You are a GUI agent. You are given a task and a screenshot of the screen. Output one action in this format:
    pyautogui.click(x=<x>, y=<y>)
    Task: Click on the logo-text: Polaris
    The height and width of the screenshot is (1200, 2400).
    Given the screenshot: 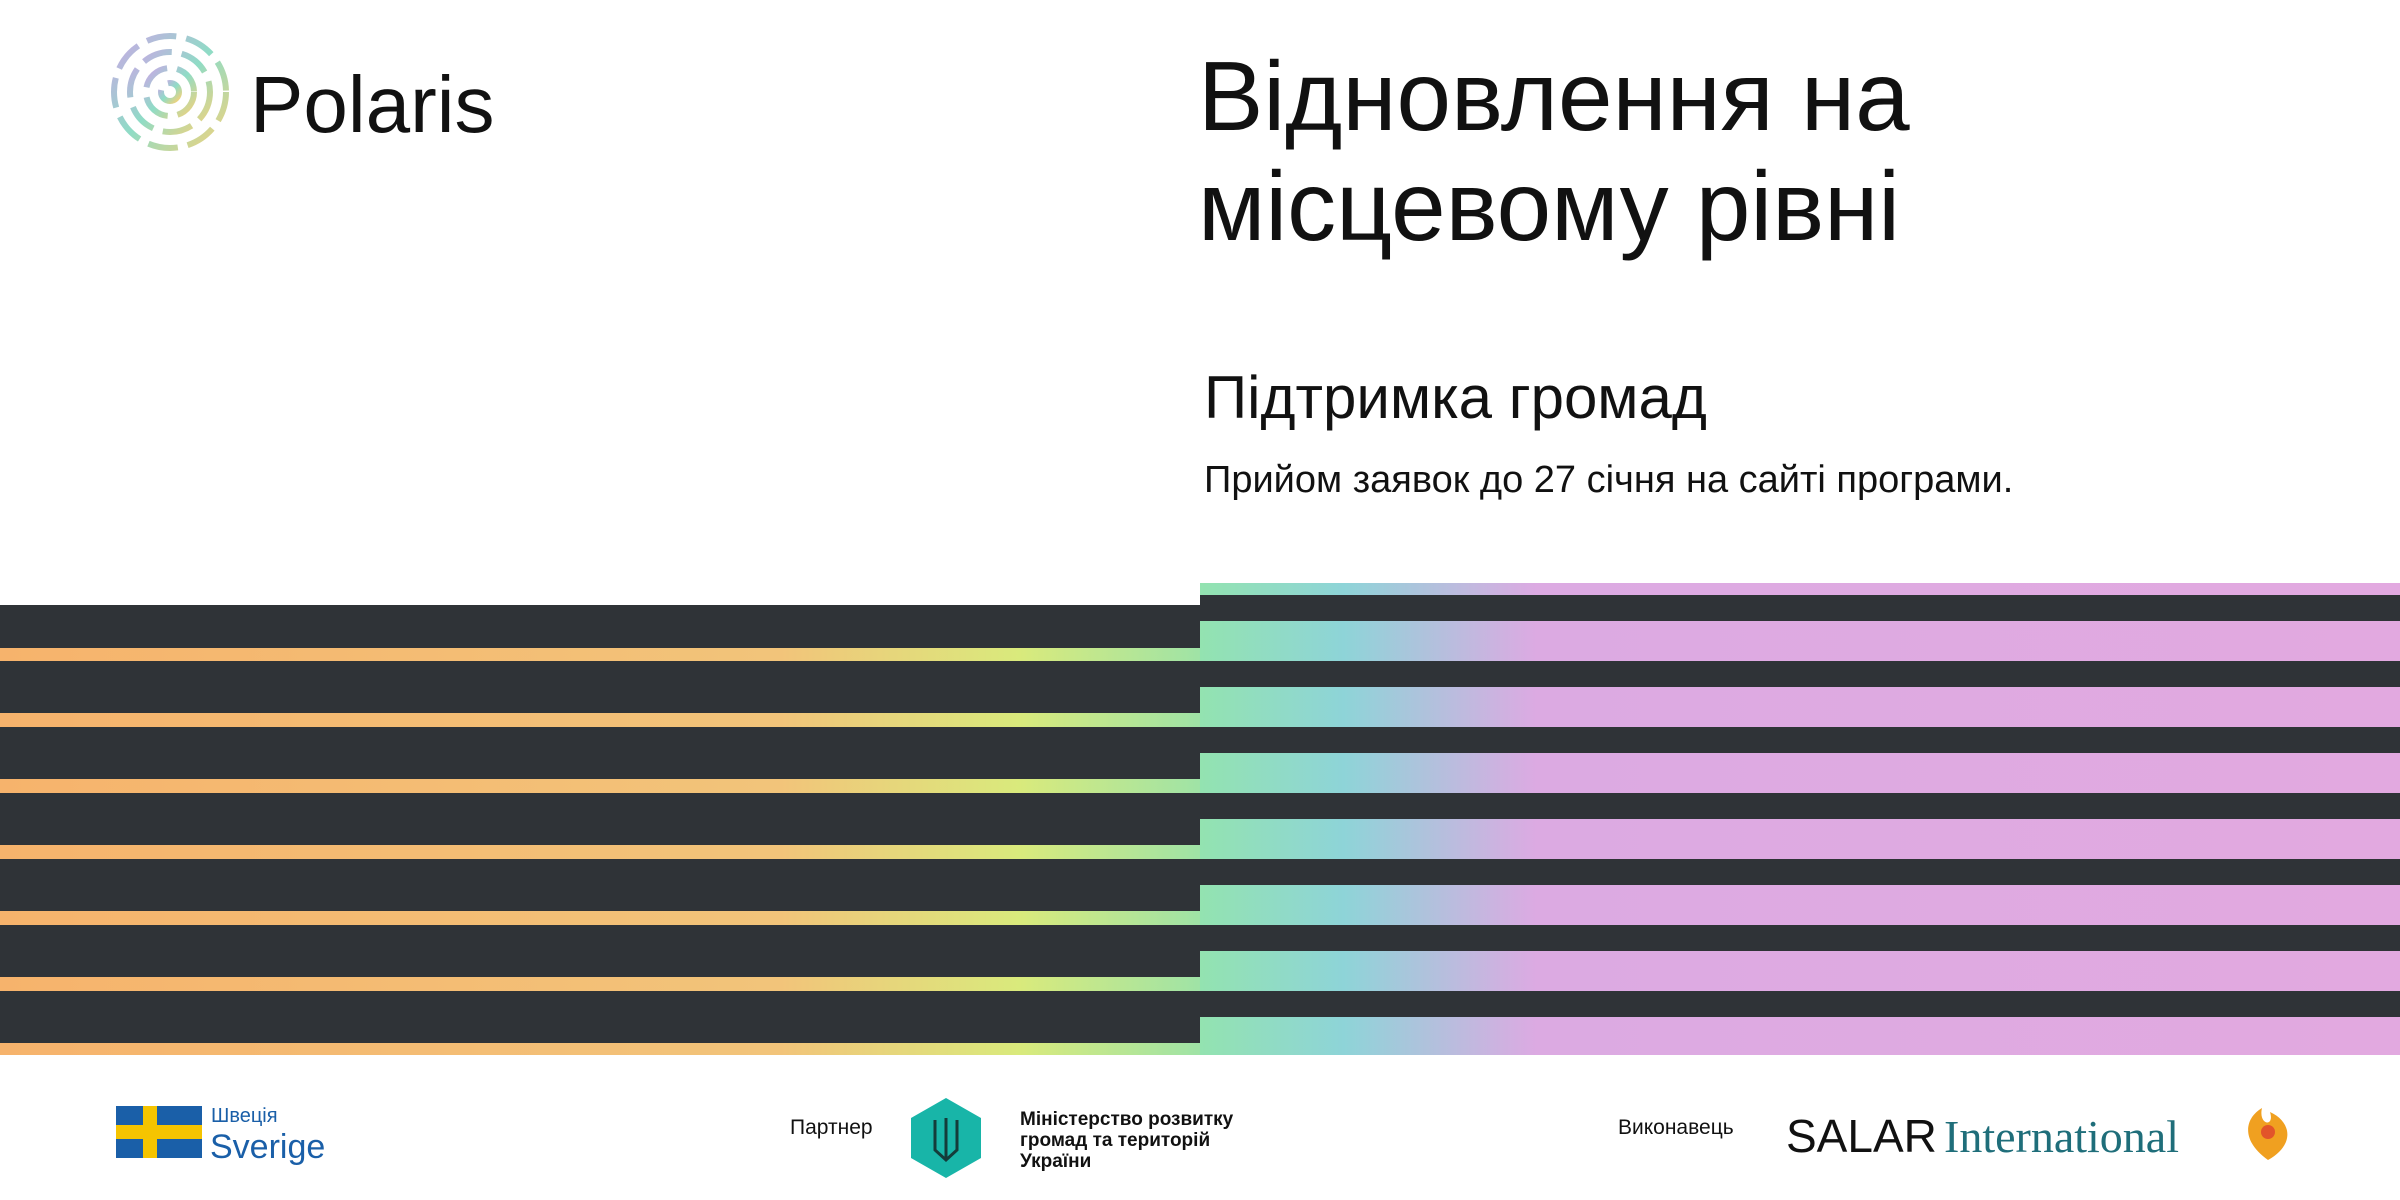 What is the action you would take?
    pyautogui.click(x=372, y=104)
    